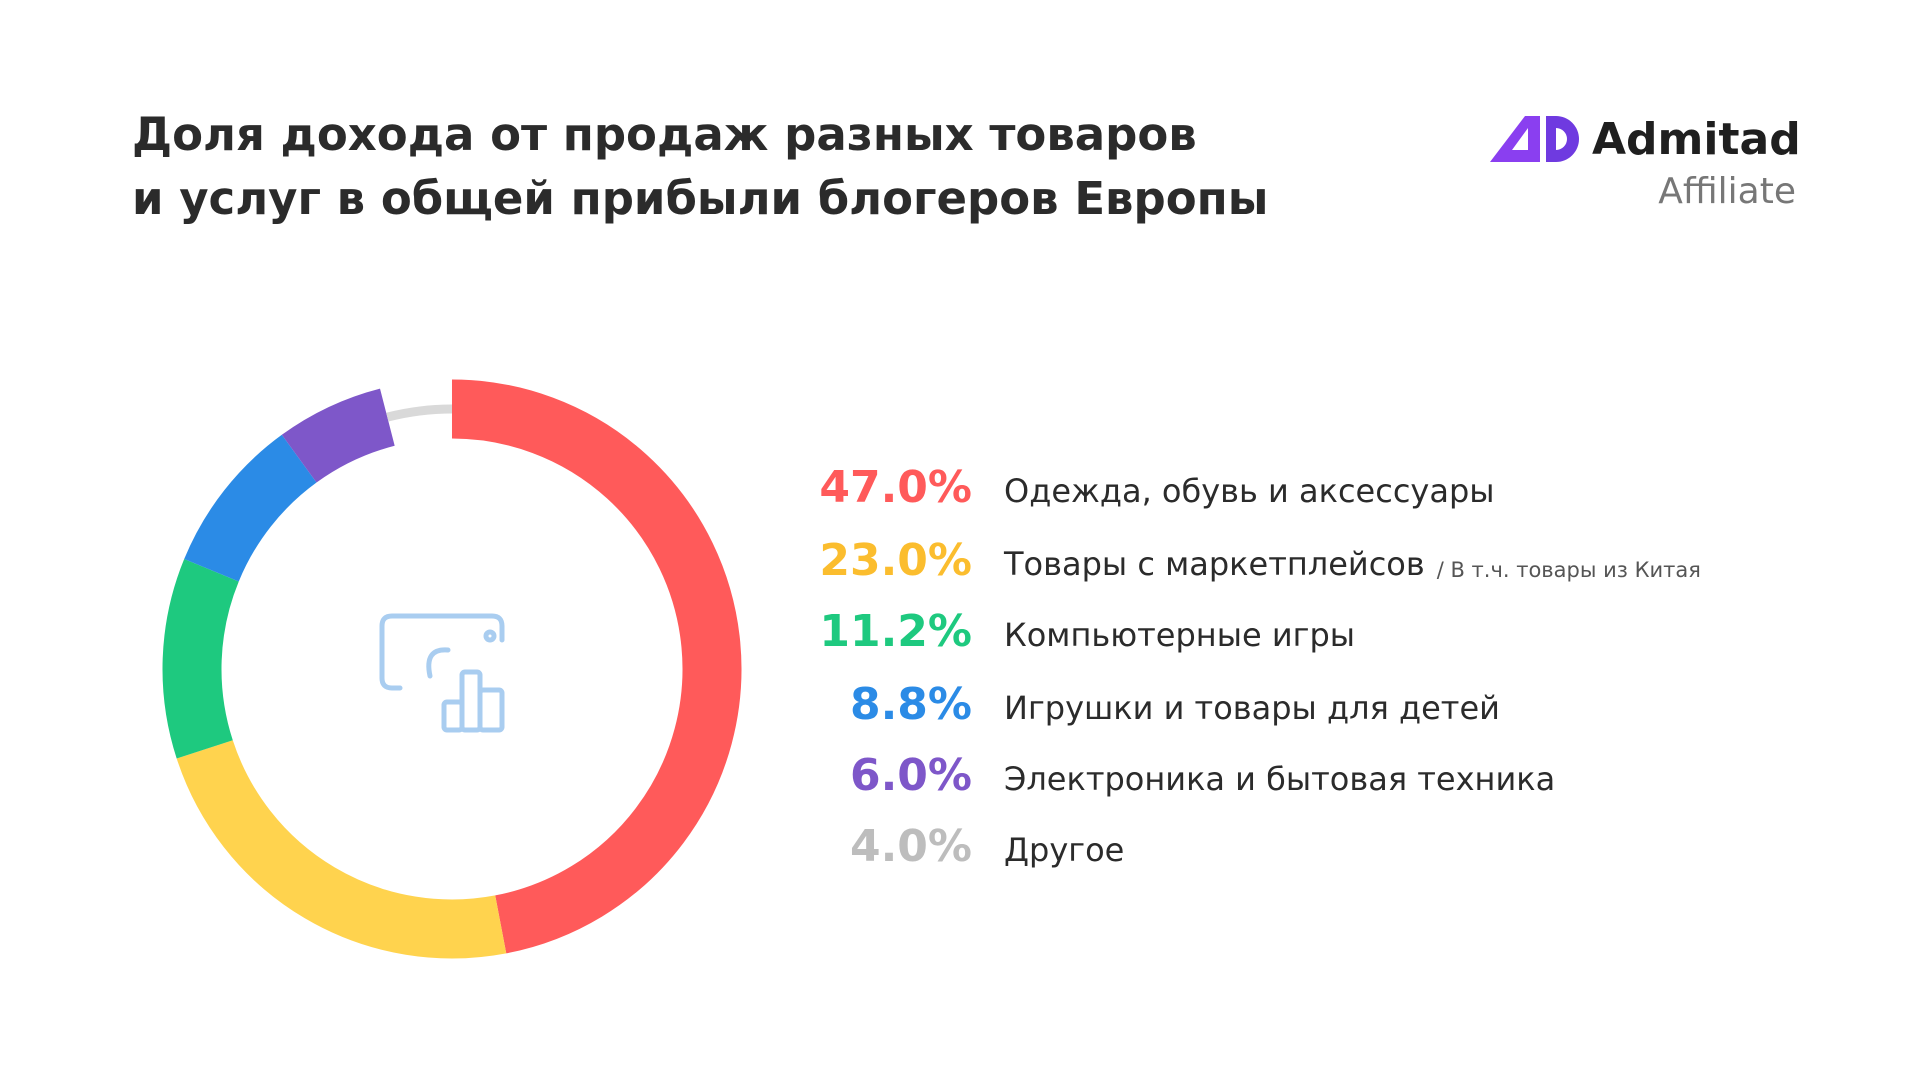 The height and width of the screenshot is (1080, 1920). What do you see at coordinates (700, 198) in the screenshot?
I see `chart-title: и услуг в общей прибыли блогеров Европы` at bounding box center [700, 198].